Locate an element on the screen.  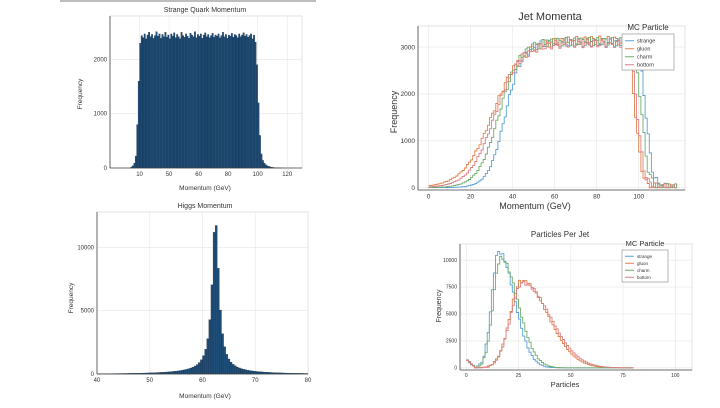
legend-title: MC Particle is located at coordinates (648, 27).